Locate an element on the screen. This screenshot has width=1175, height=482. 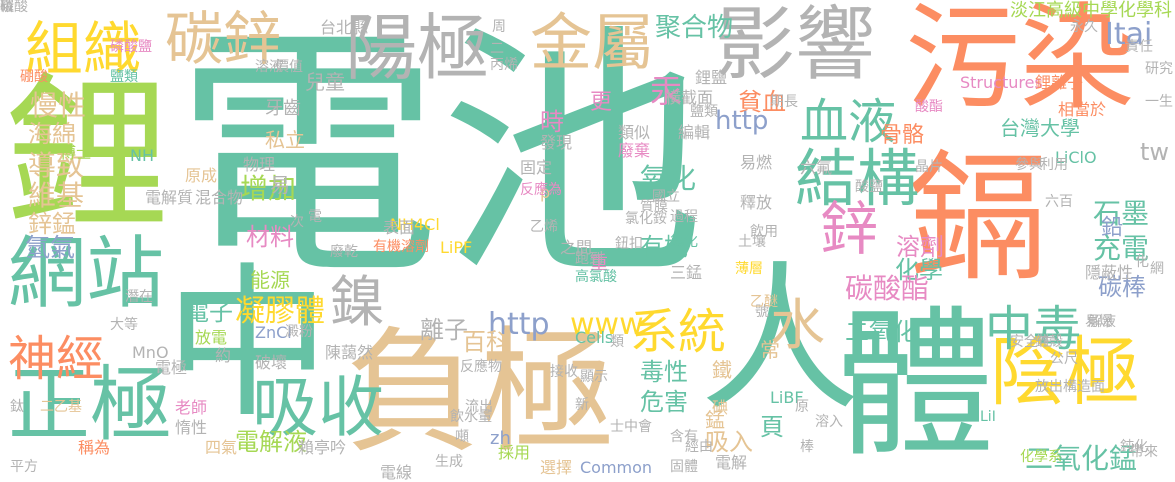
cloud-word: 六百 is located at coordinates (1059, 202).